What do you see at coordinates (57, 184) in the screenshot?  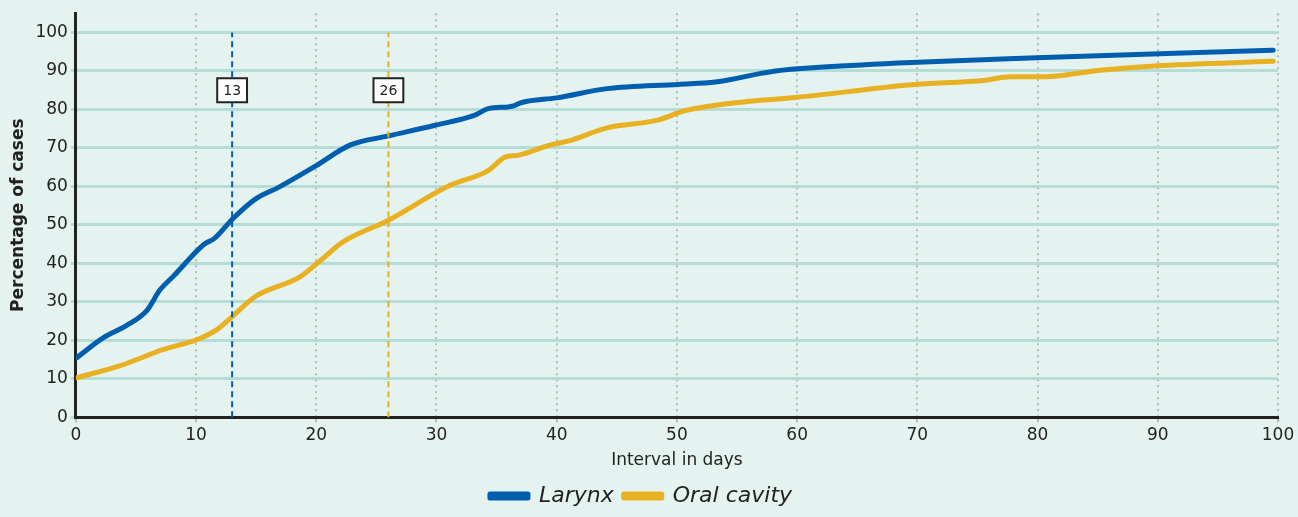 I see `y-tick-label: 60` at bounding box center [57, 184].